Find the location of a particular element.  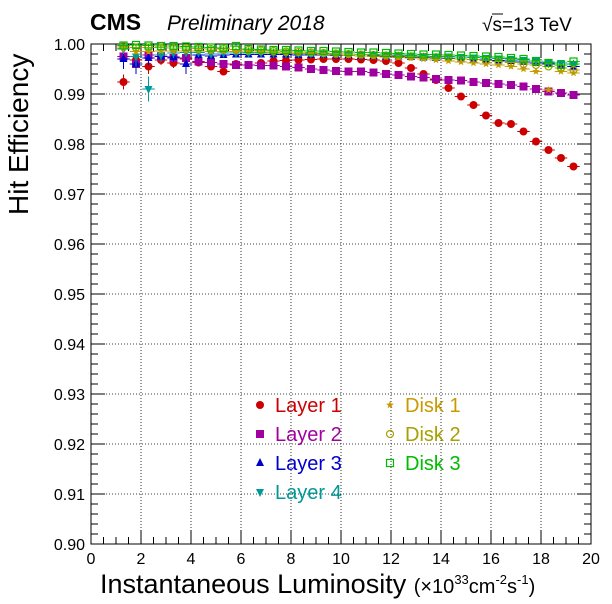

legend-item: Layer 2 is located at coordinates (299, 435).